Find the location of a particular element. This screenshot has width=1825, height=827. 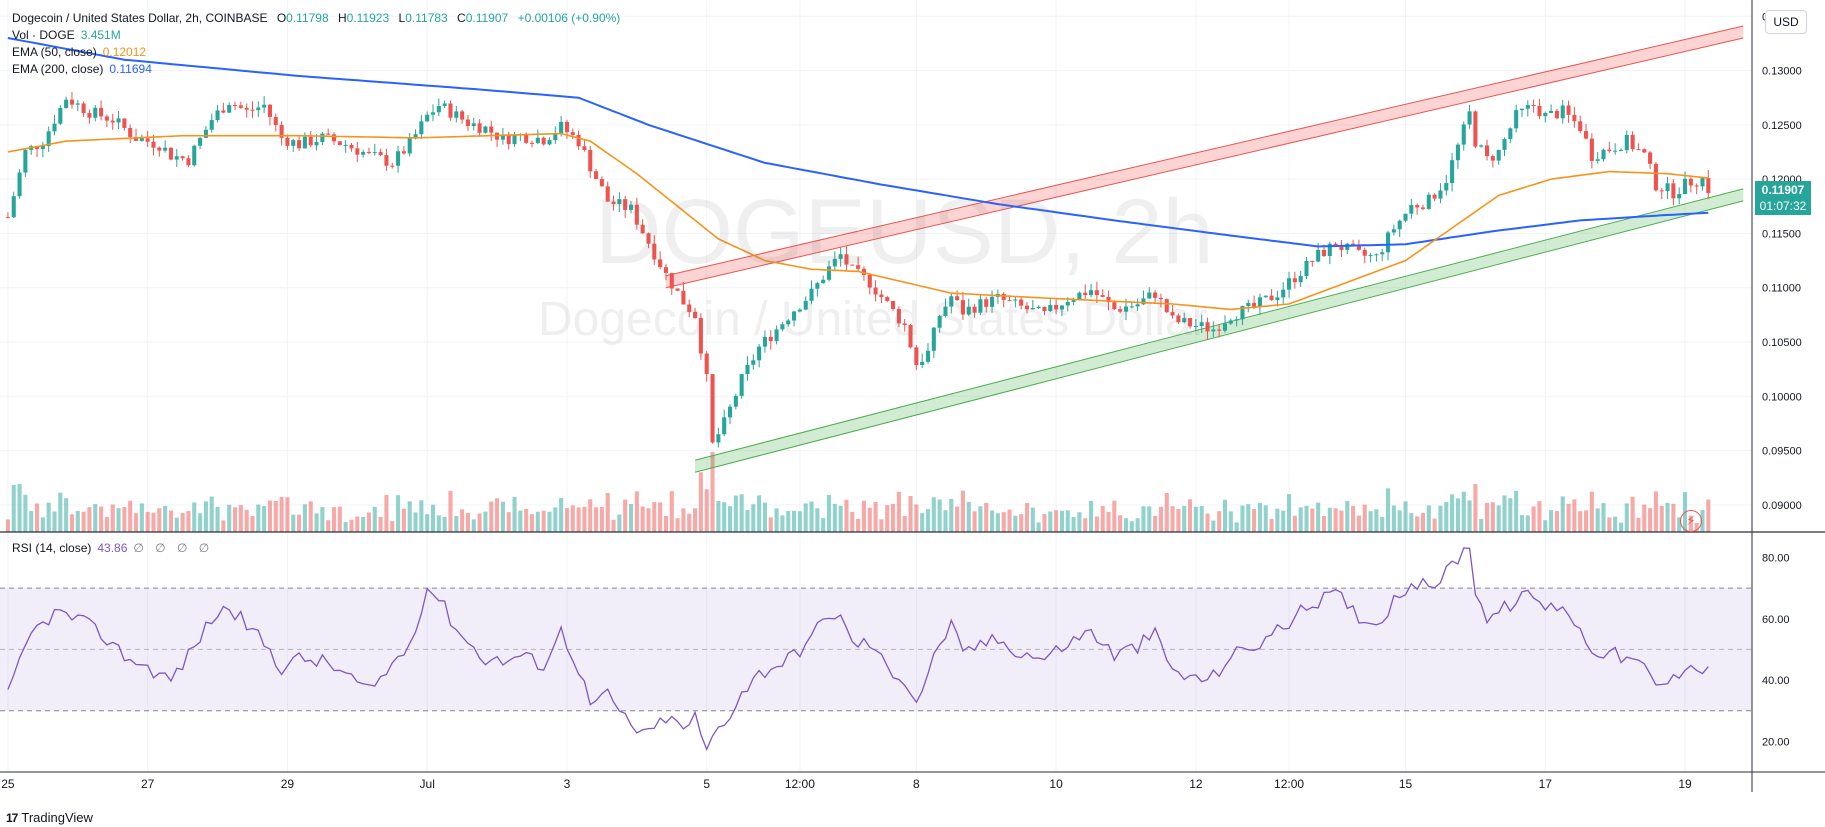

ema50-legend: EMA (50, close) 0.12012 is located at coordinates (79, 52).